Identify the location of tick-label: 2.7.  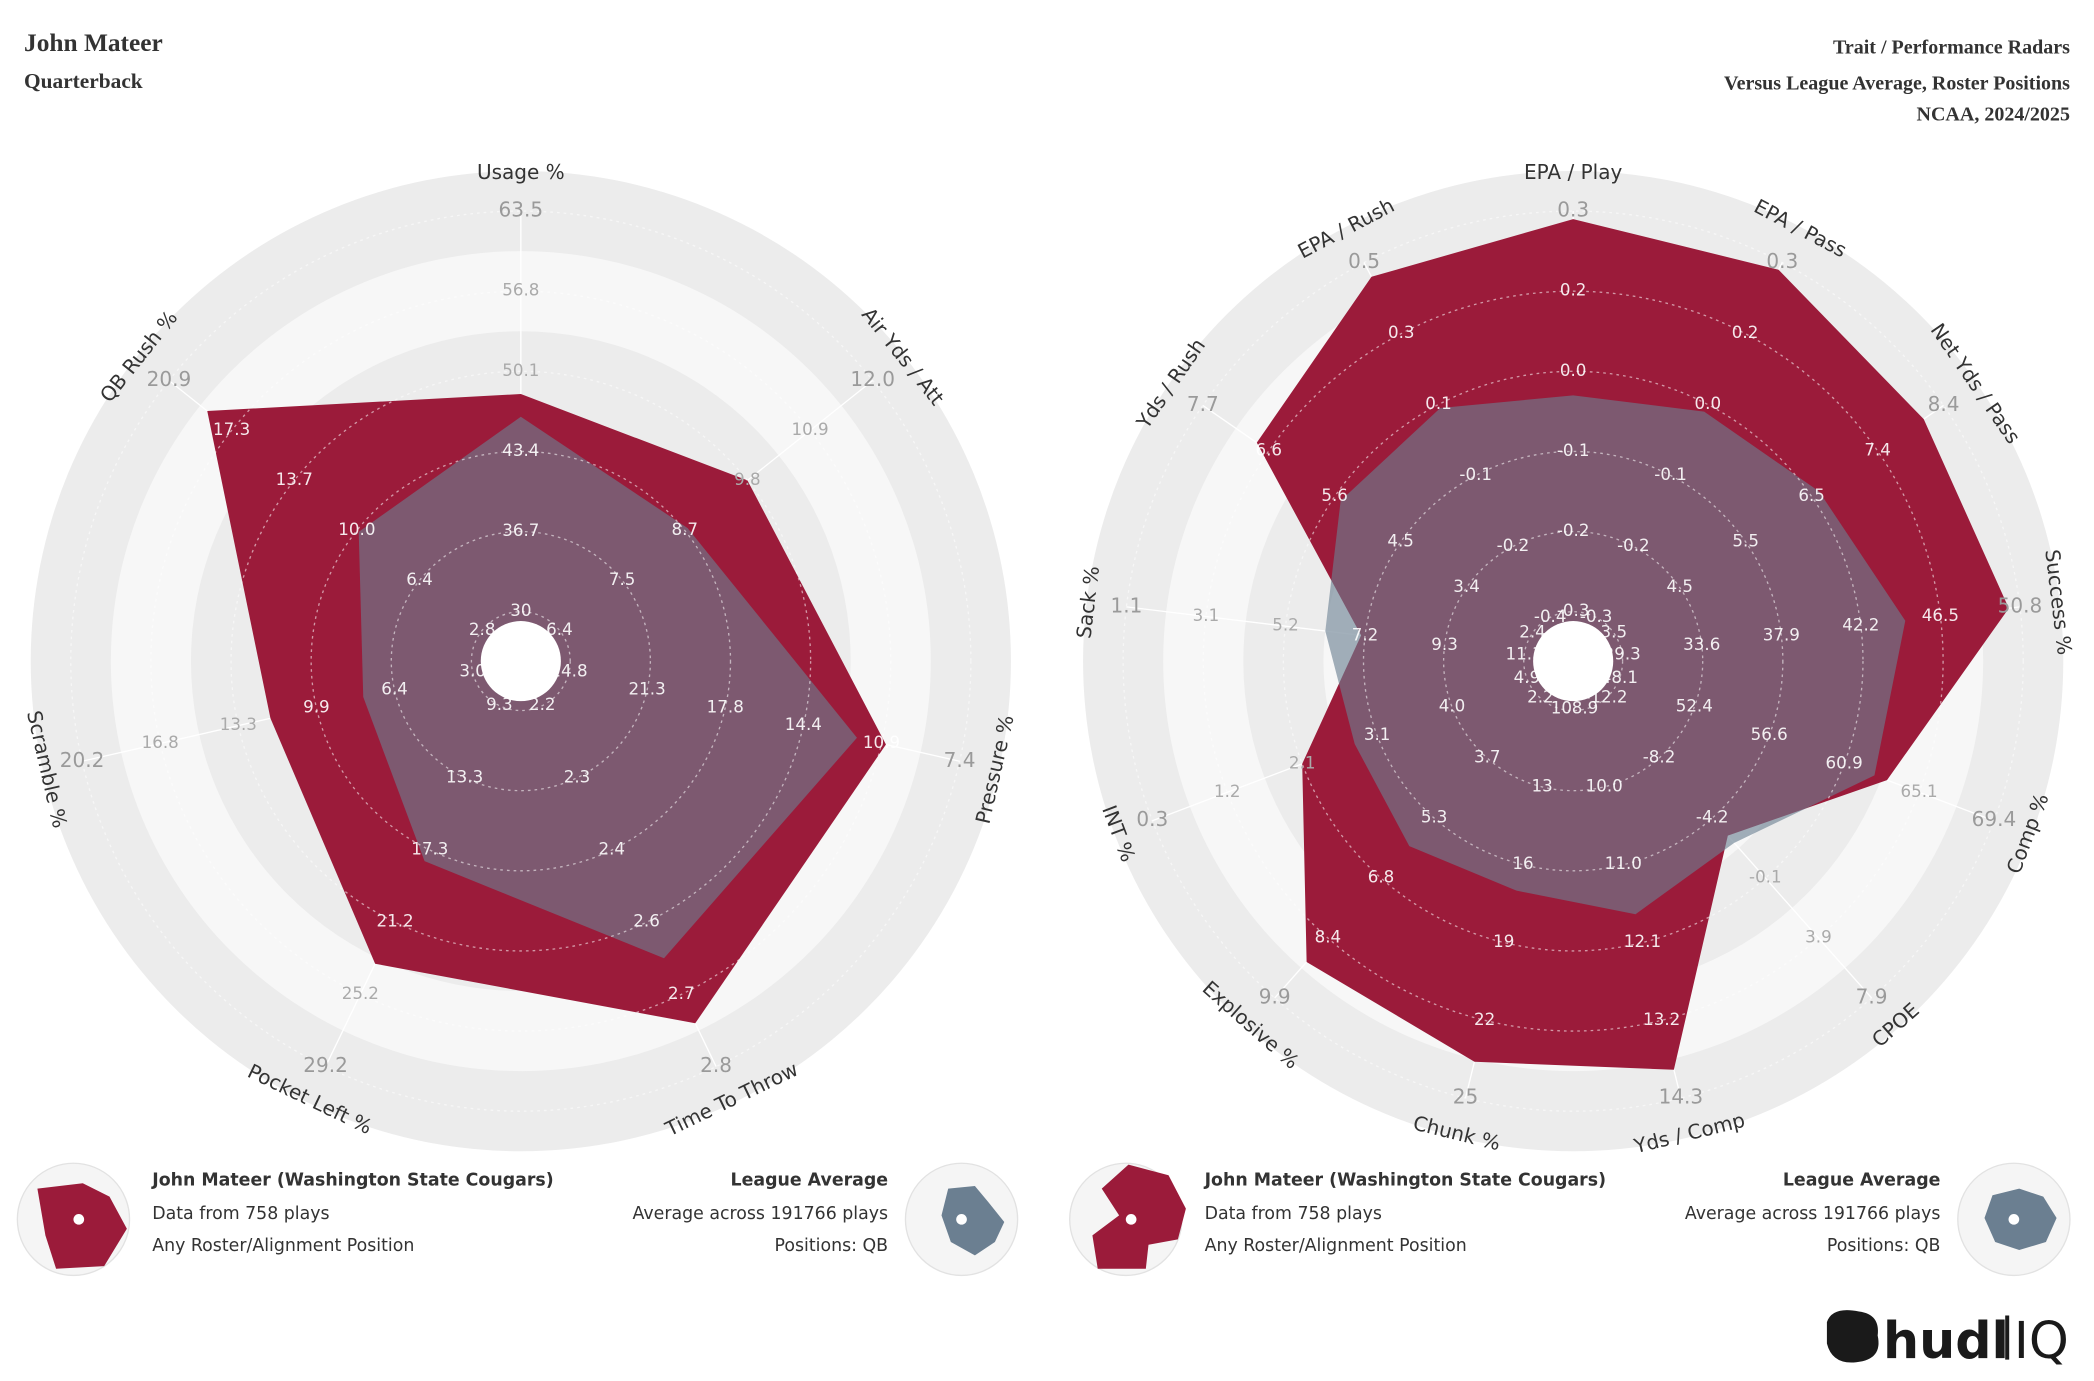
(681, 993).